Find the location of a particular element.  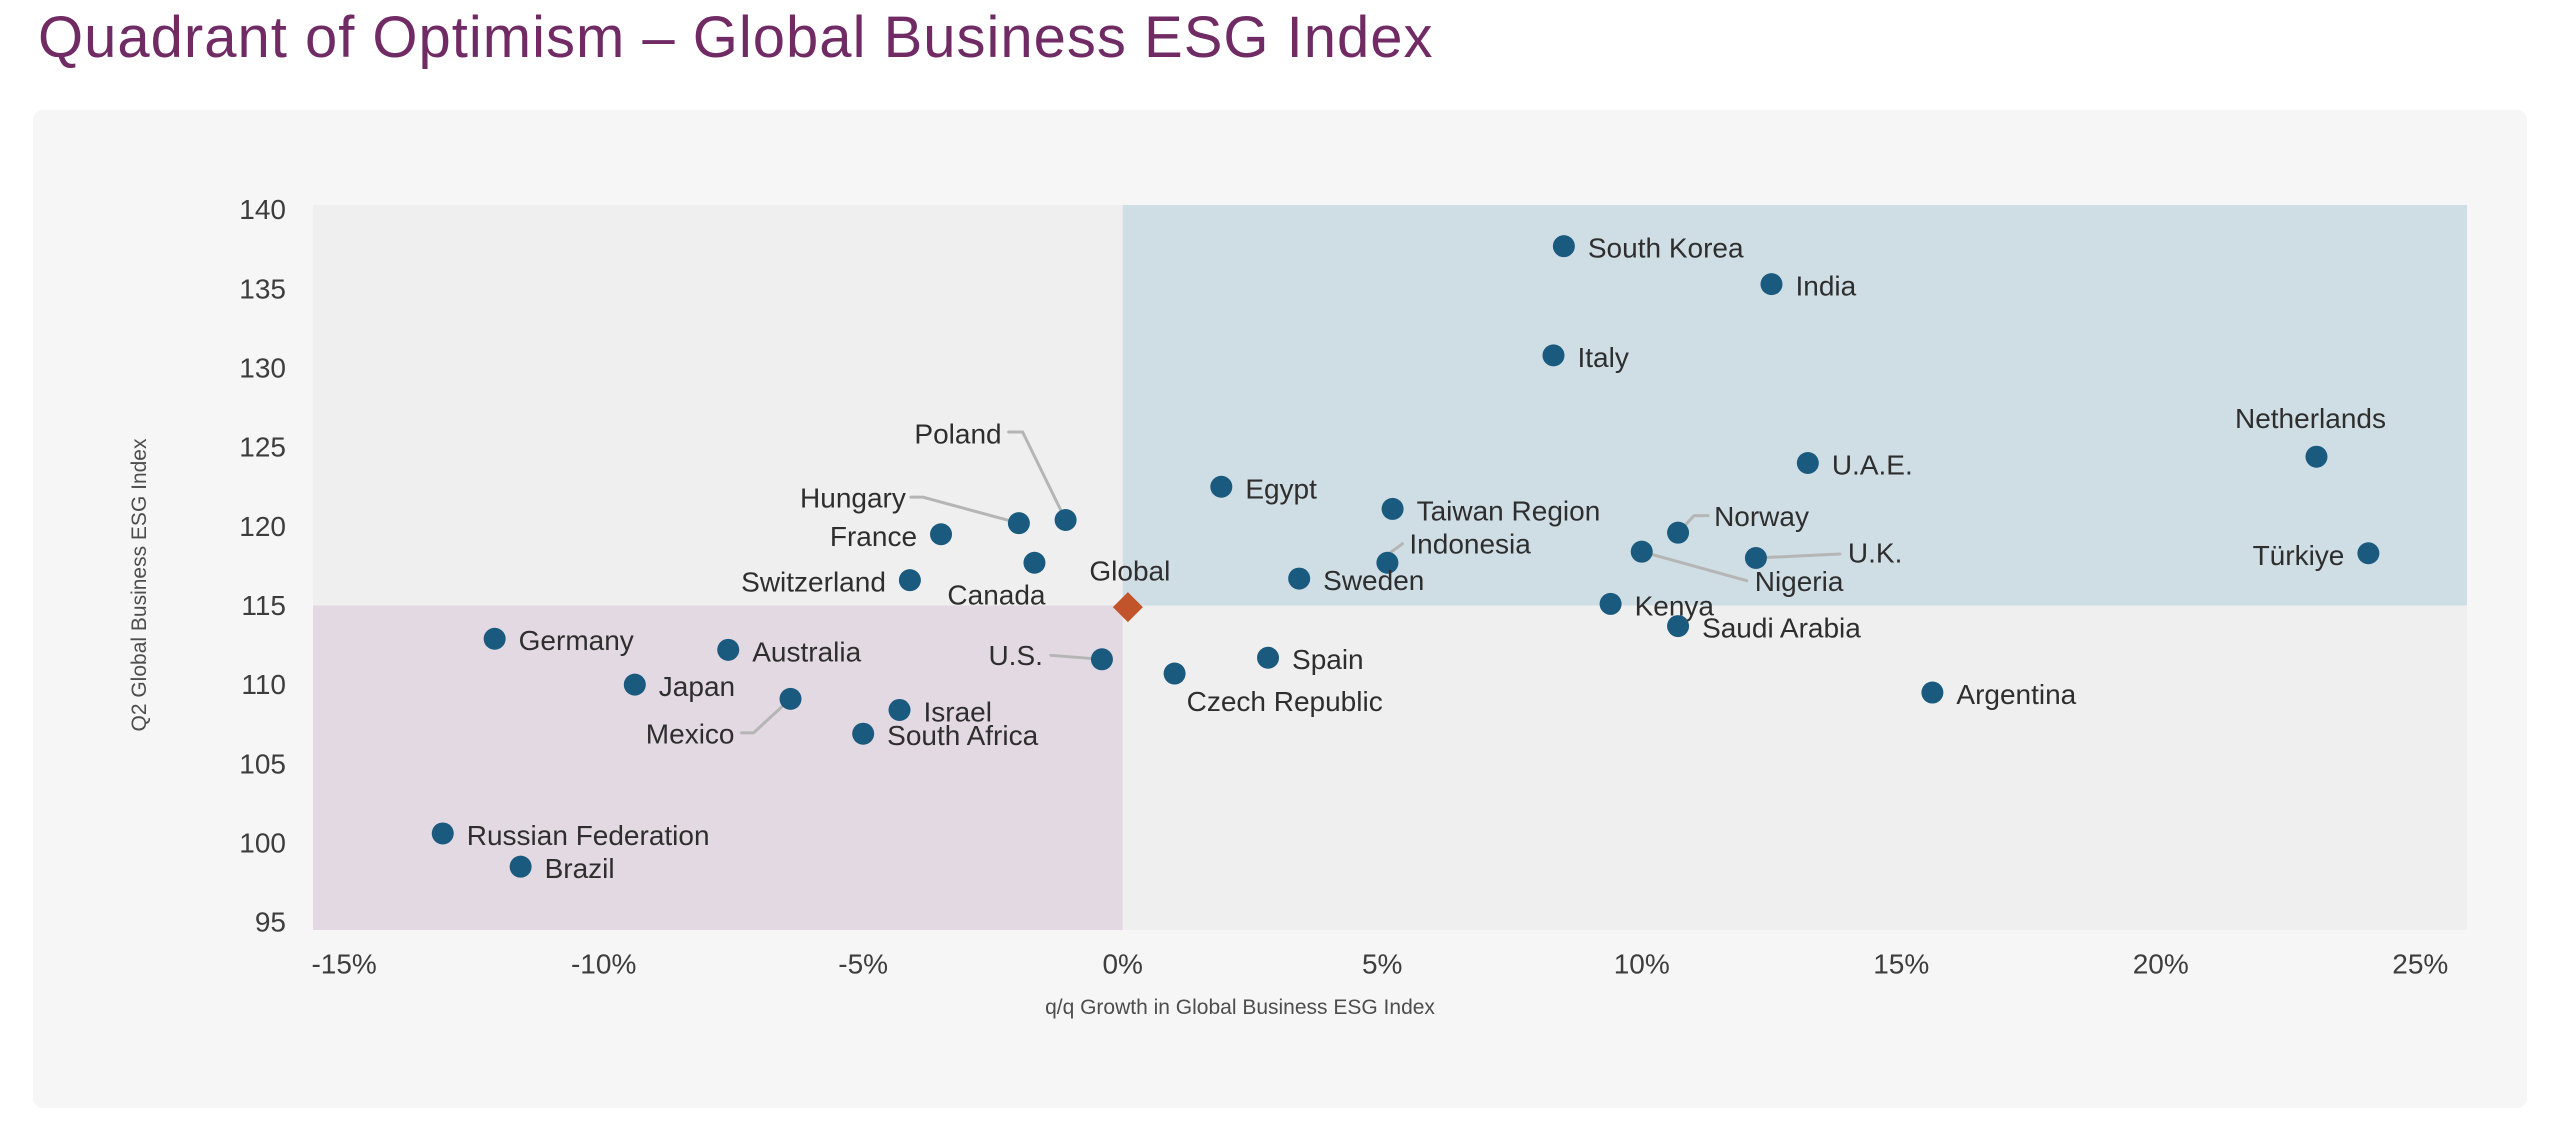

data-point-argentina is located at coordinates (1932, 692).